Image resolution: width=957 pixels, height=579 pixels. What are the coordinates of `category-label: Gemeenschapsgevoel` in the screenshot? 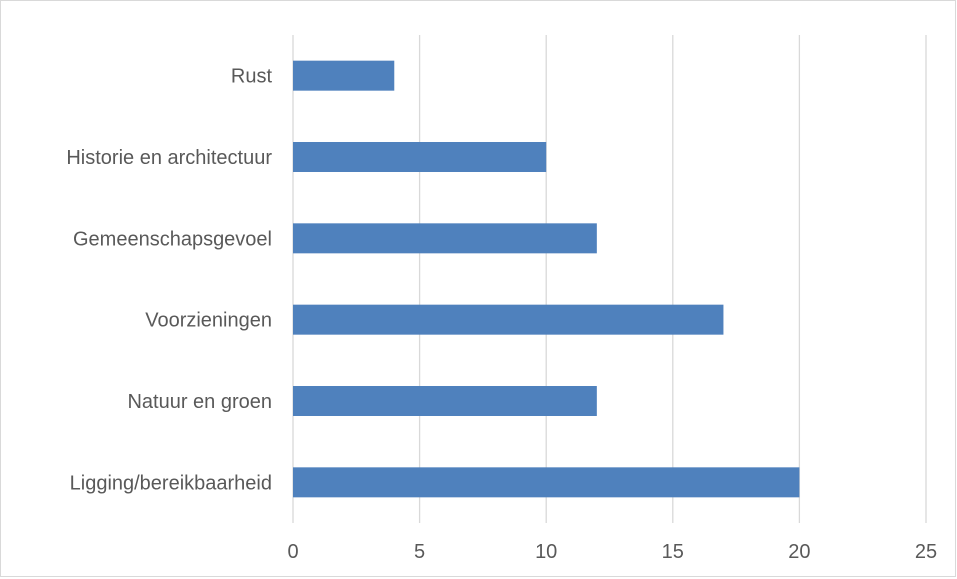 It's located at (172, 239).